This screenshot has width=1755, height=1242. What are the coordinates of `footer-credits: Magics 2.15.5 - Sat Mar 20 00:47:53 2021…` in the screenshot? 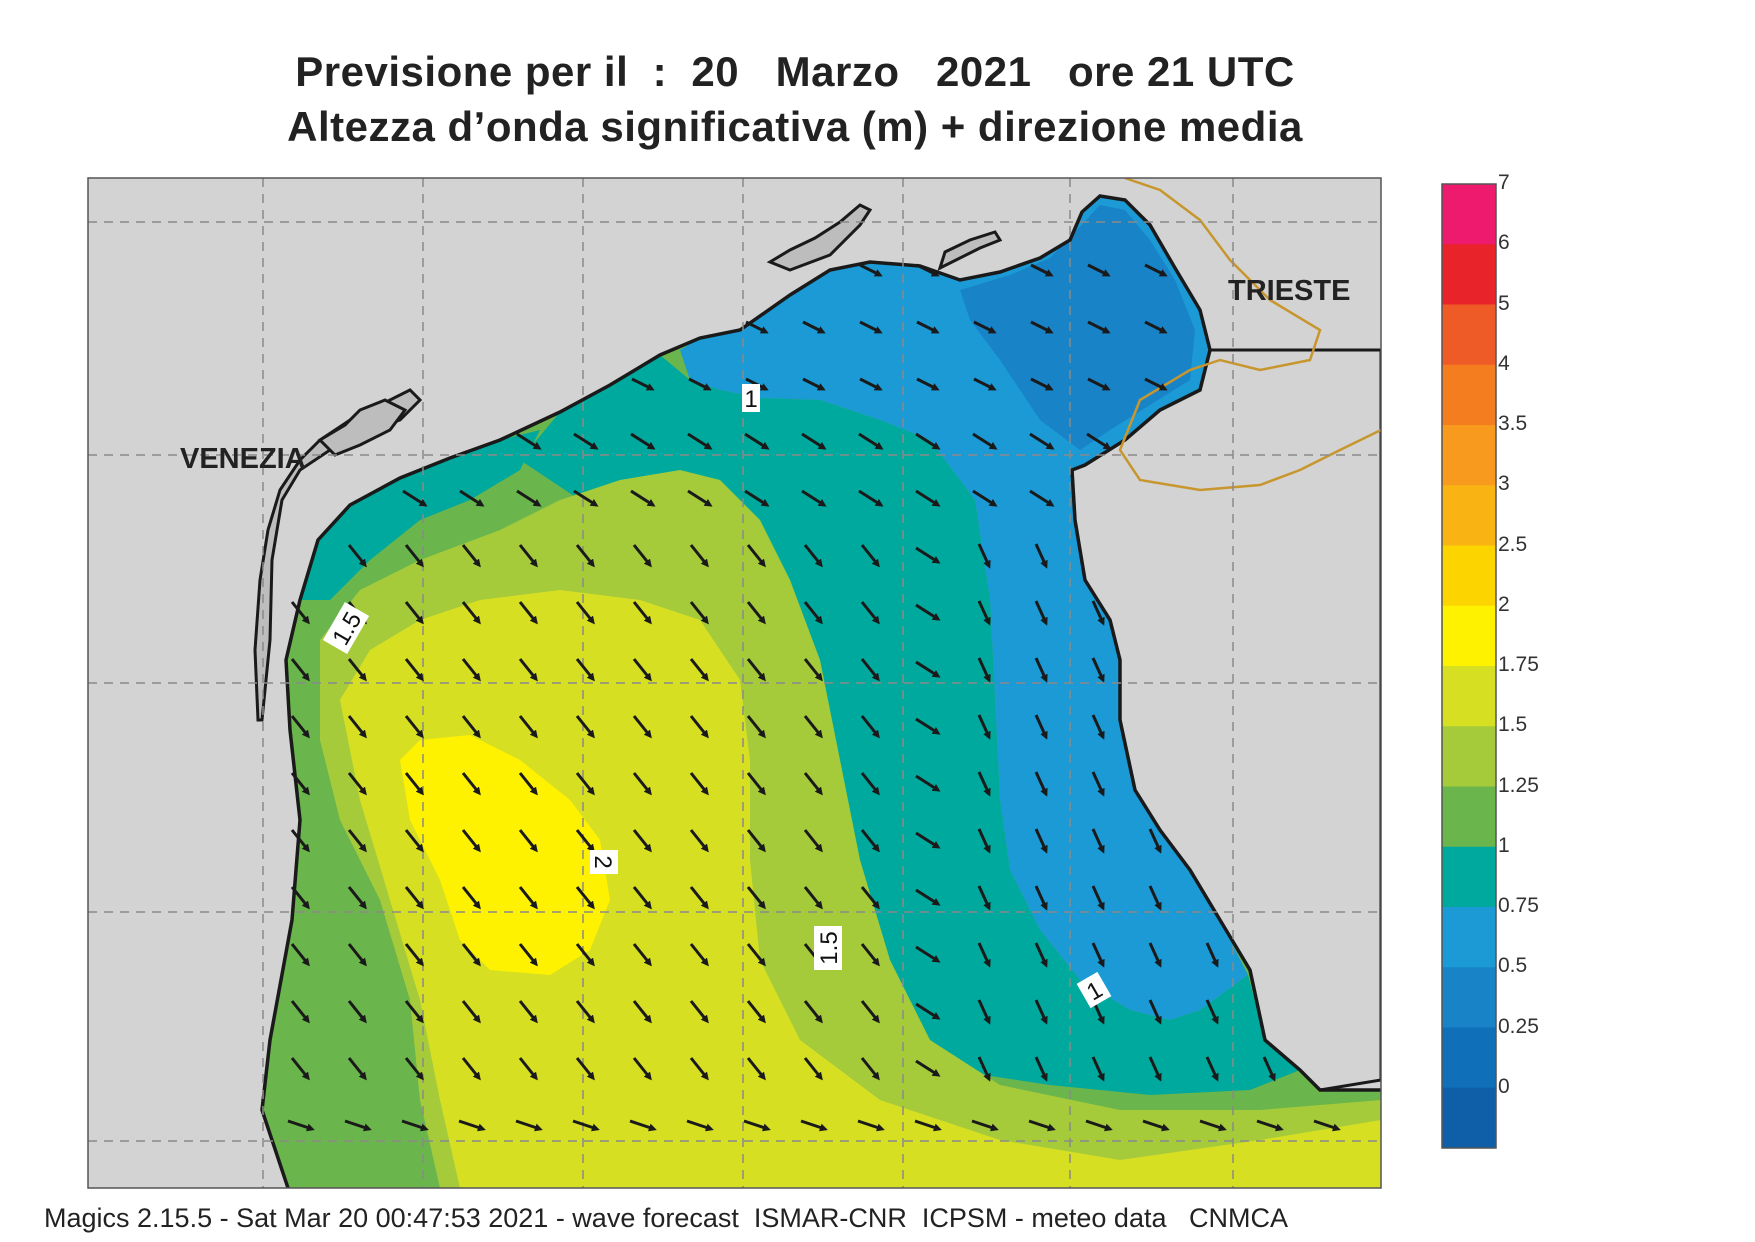 It's located at (666, 1218).